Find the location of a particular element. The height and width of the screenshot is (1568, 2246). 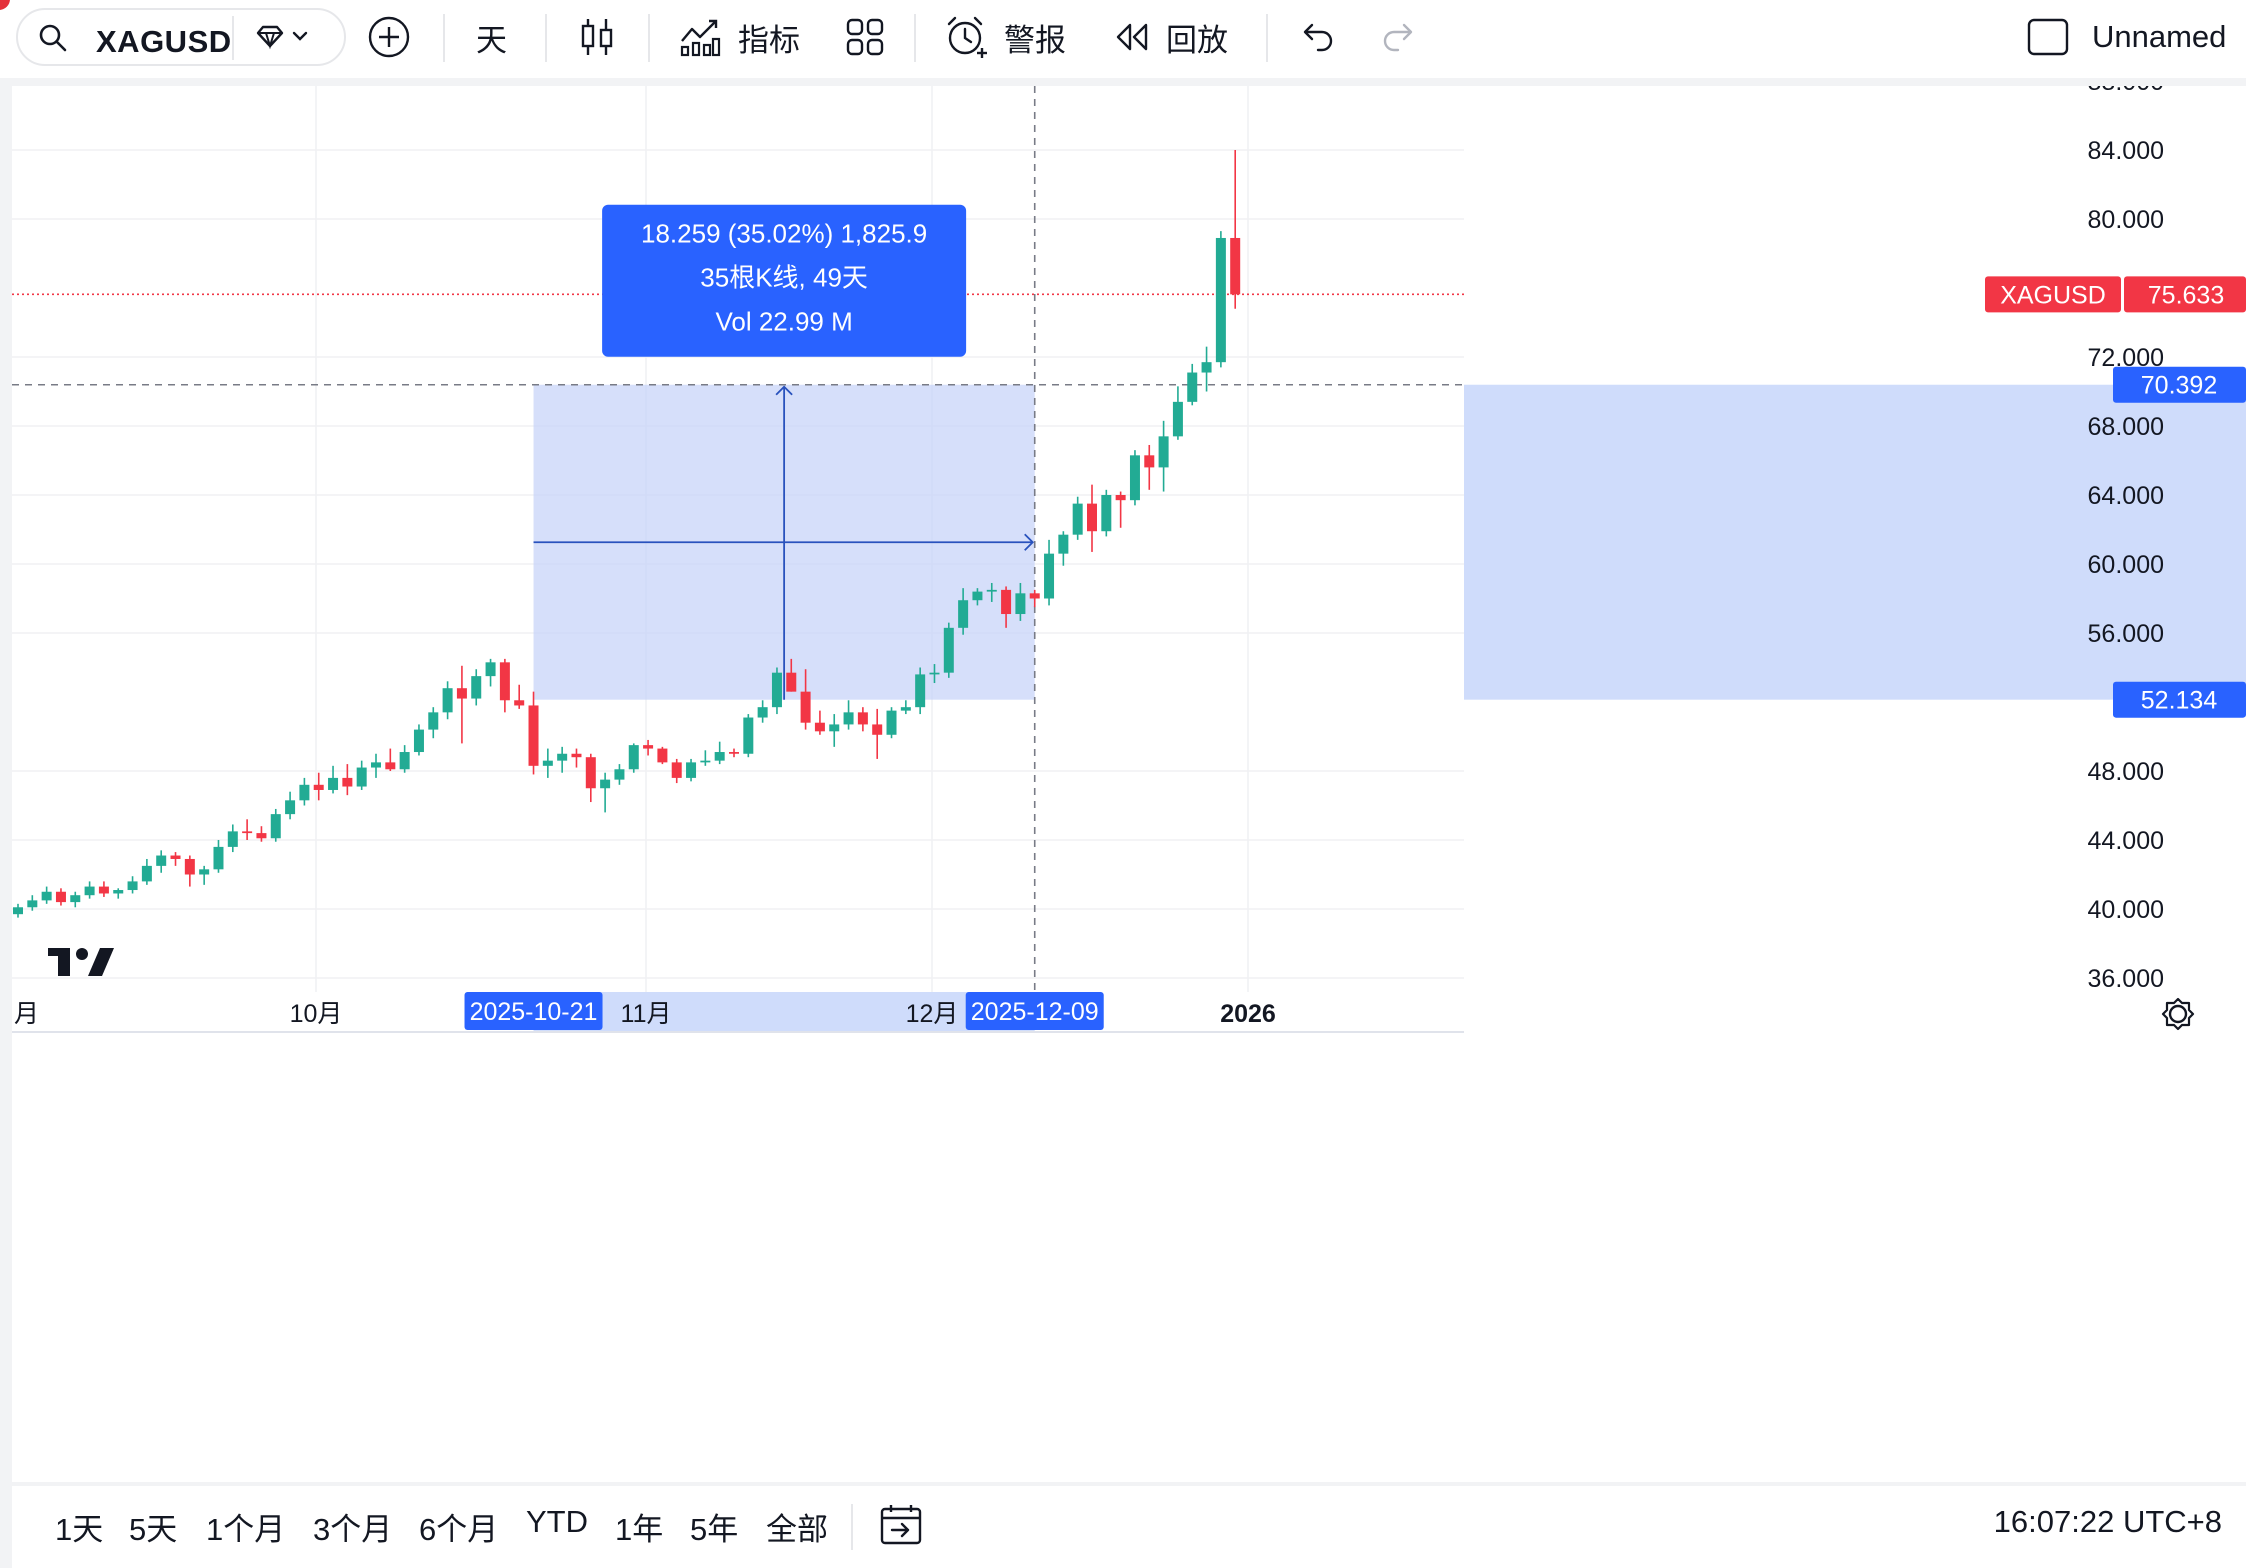

add-symbol-button is located at coordinates (389, 37).